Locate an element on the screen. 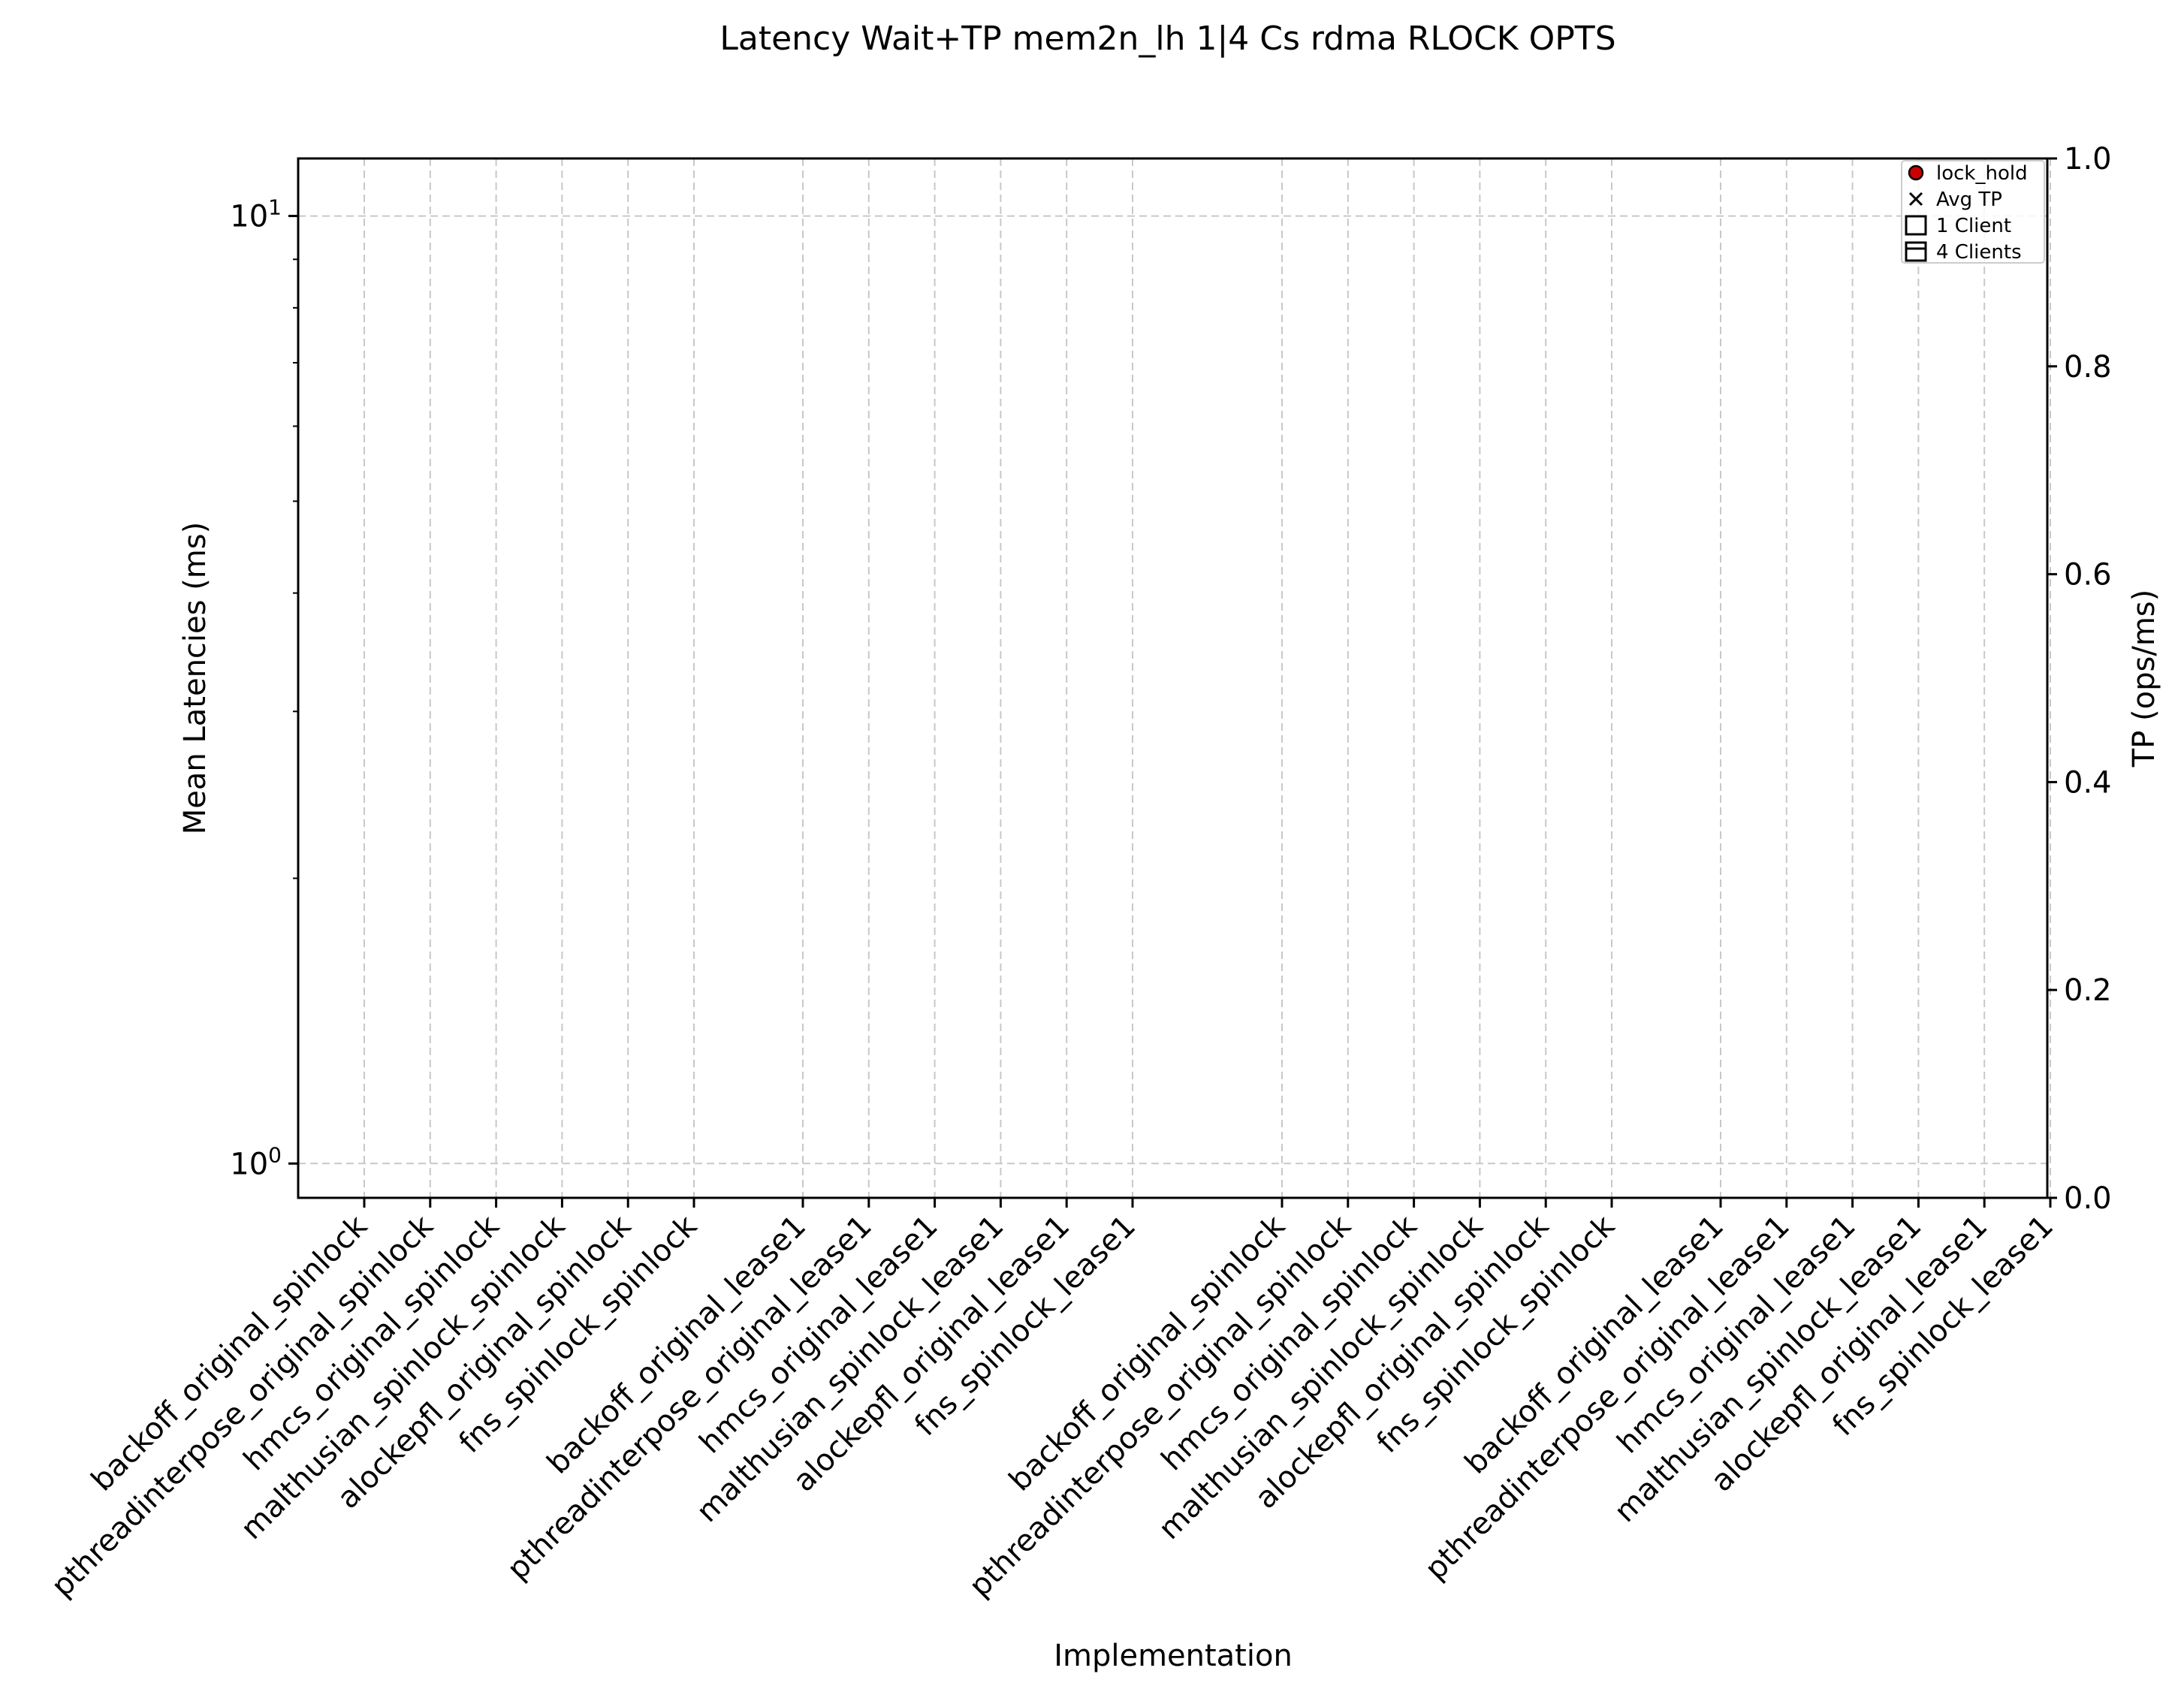 This screenshot has height=1695, width=2184. y2-tick-label: 1.0 is located at coordinates (2088, 159).